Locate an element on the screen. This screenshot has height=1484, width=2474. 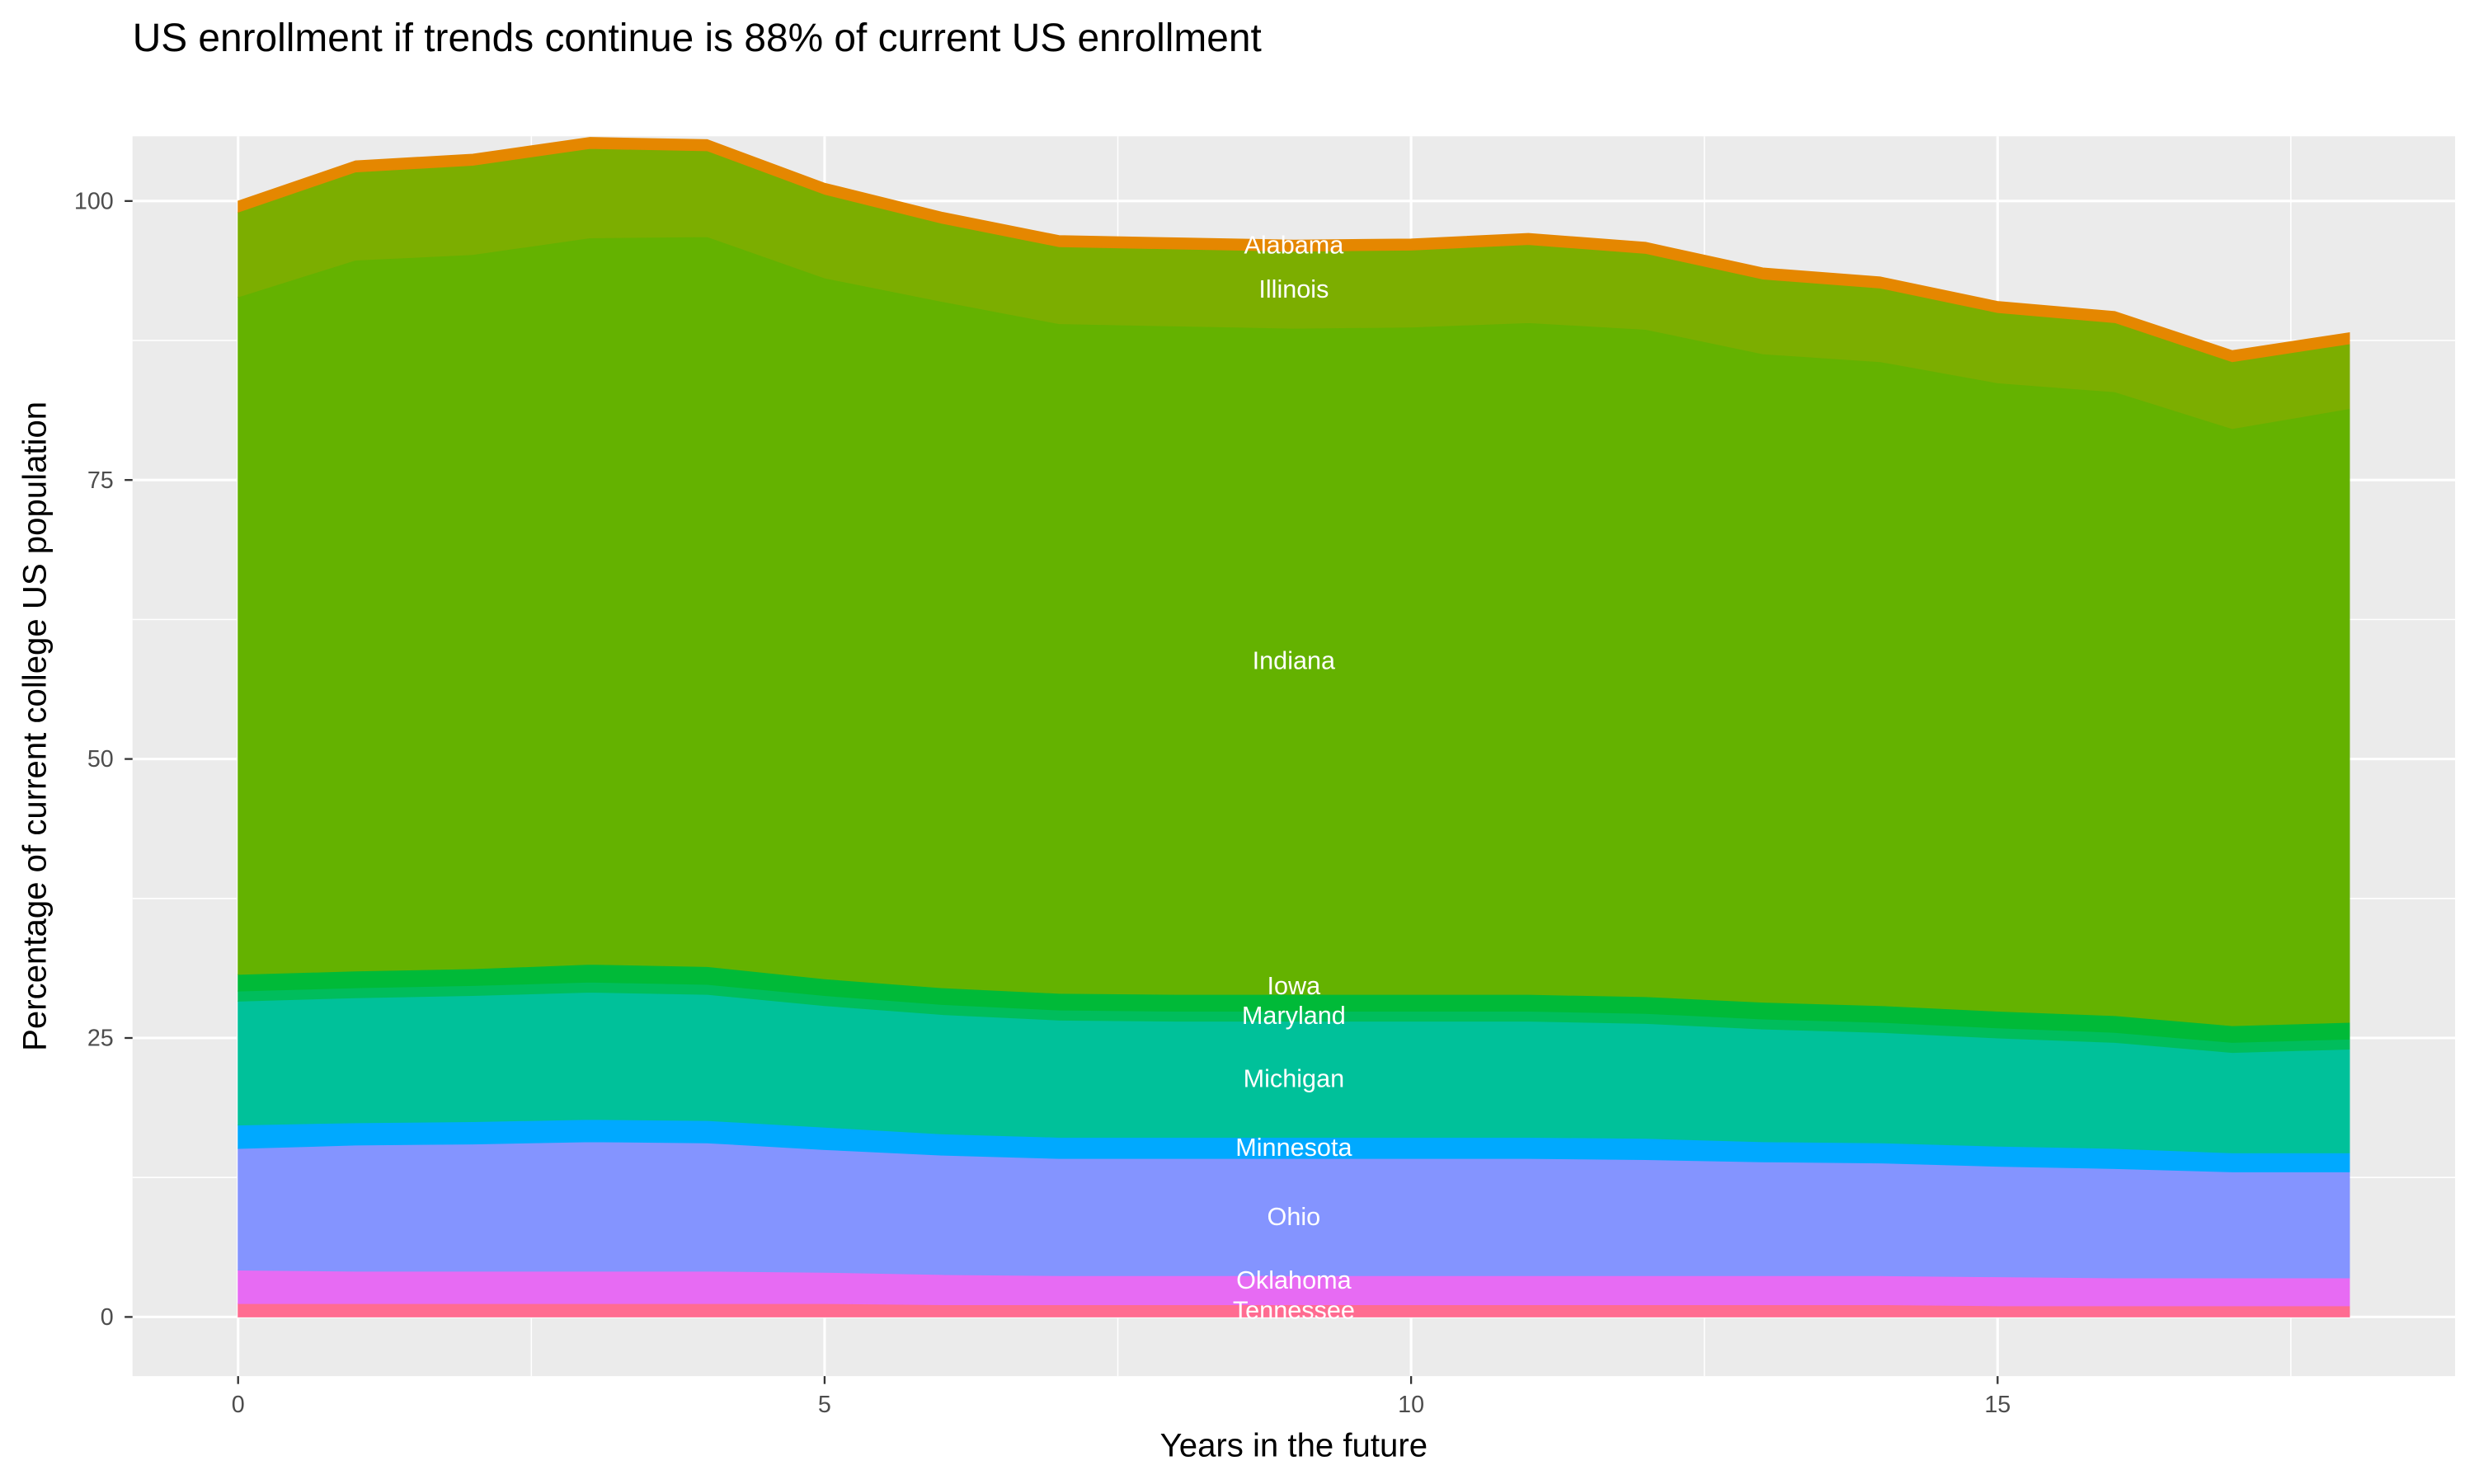
x-axis-title: Years in the future is located at coordinates (1293, 1445).